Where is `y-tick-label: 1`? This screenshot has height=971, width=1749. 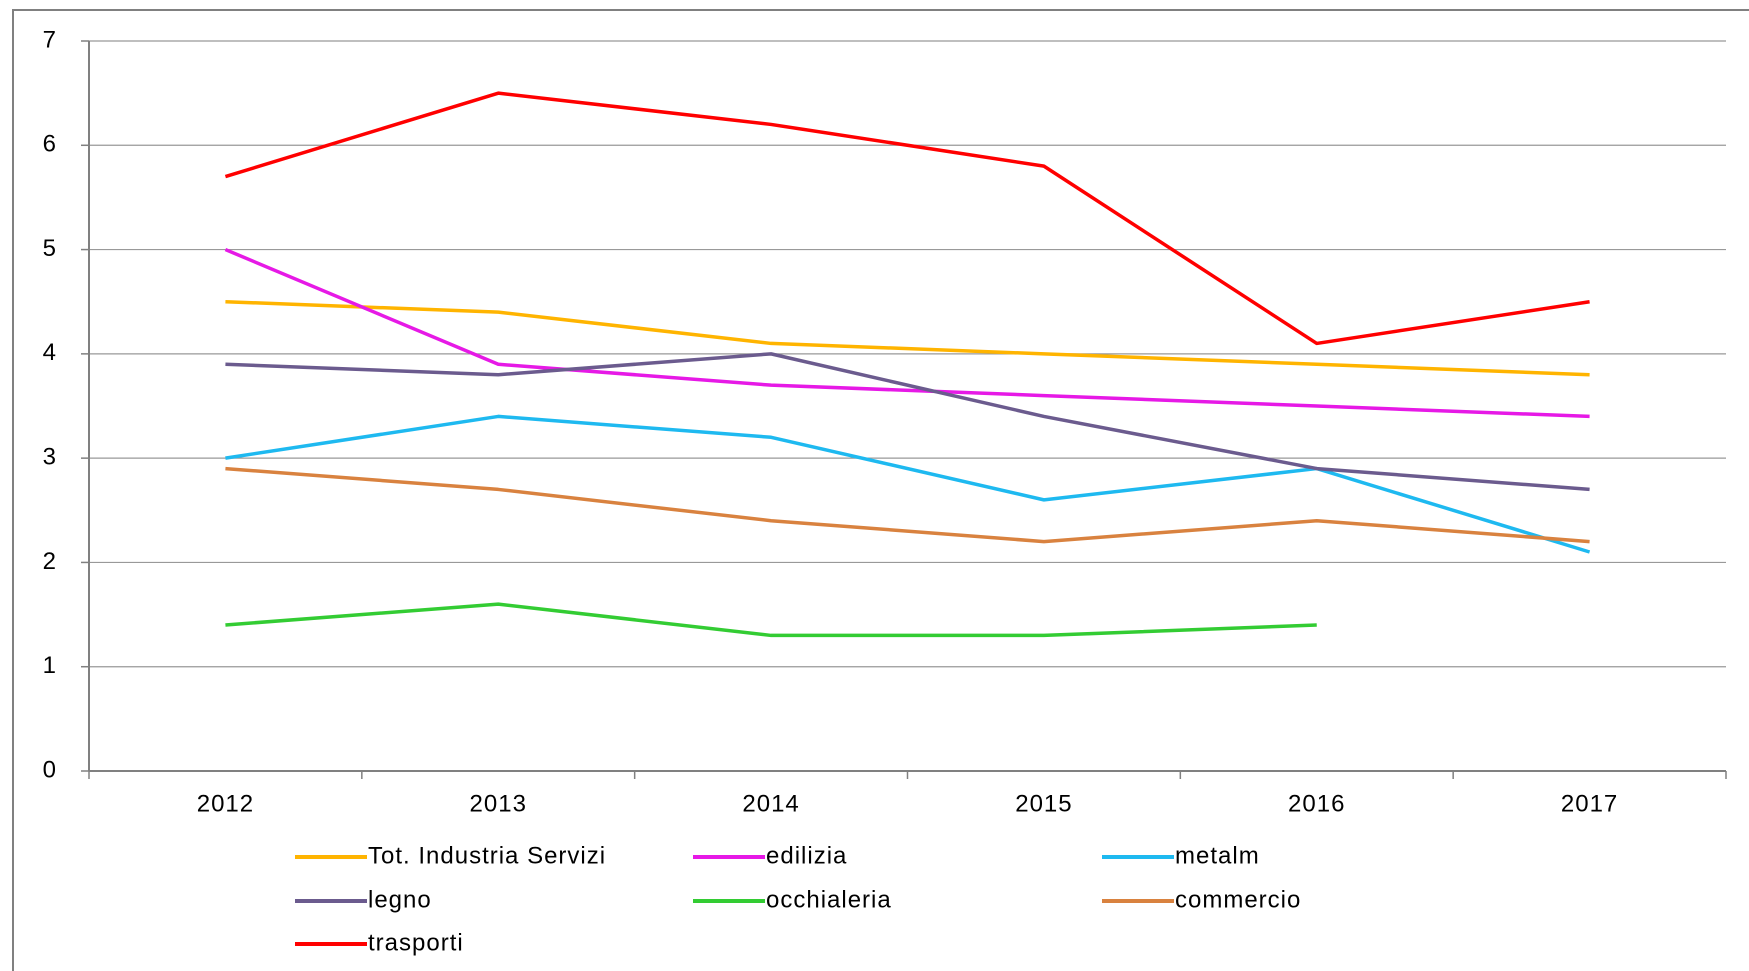 y-tick-label: 1 is located at coordinates (50, 665).